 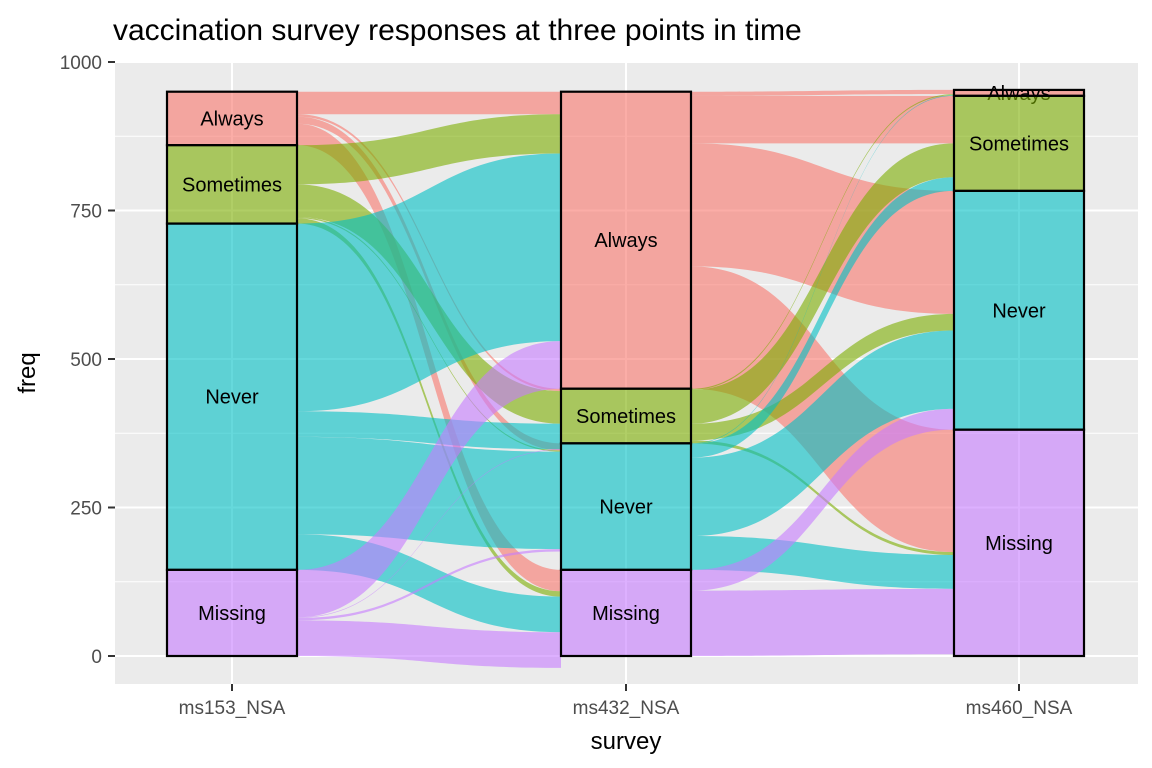 I want to click on stratum-ms153_NSA-missing, so click(x=232, y=613).